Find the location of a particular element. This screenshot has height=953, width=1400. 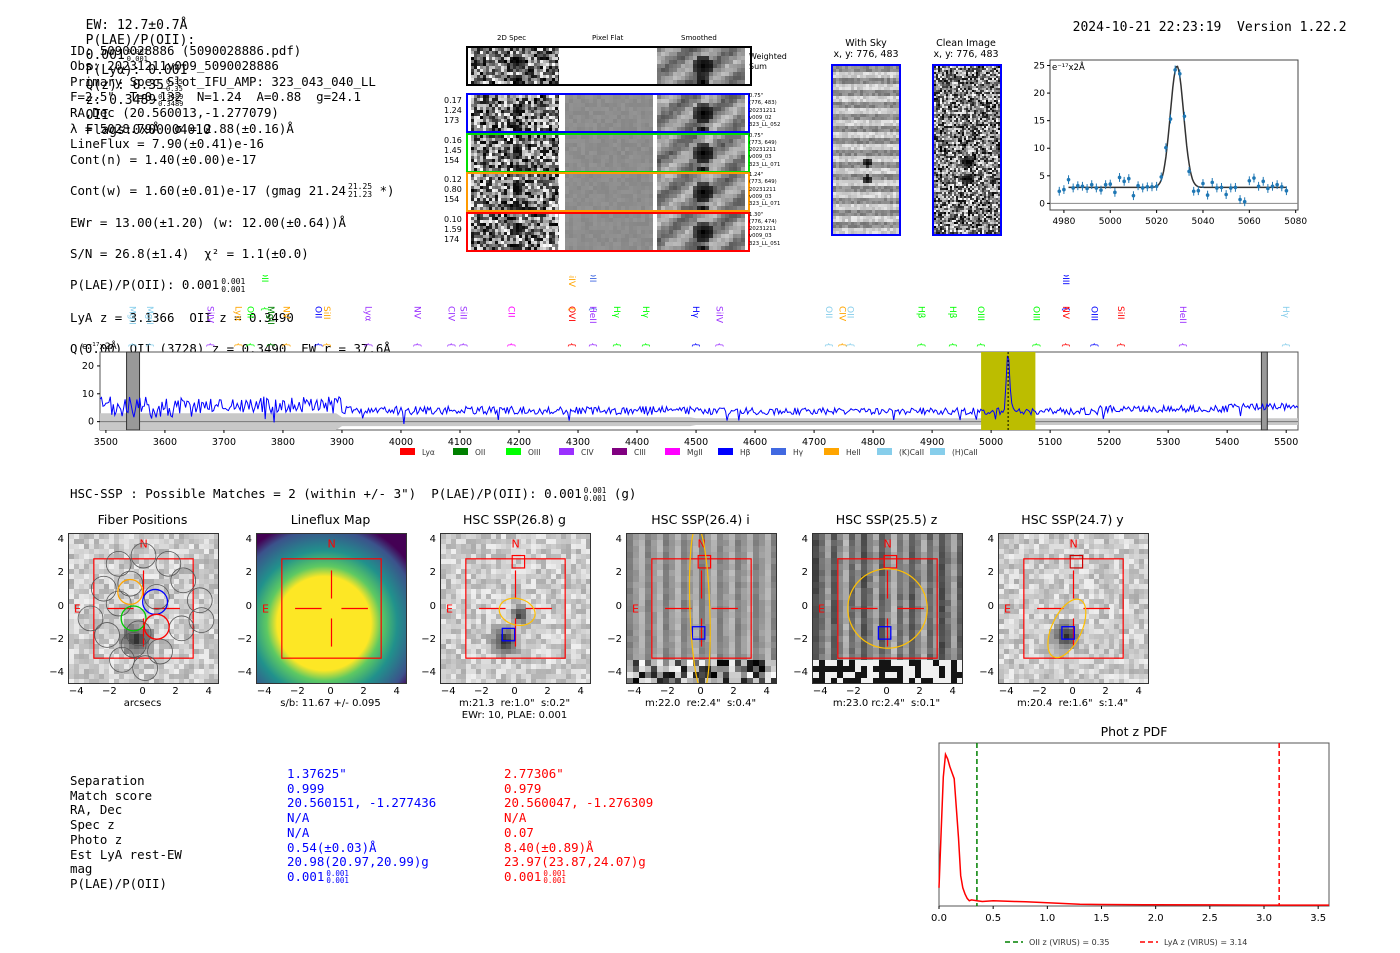

clean-image is located at coordinates (967, 150).